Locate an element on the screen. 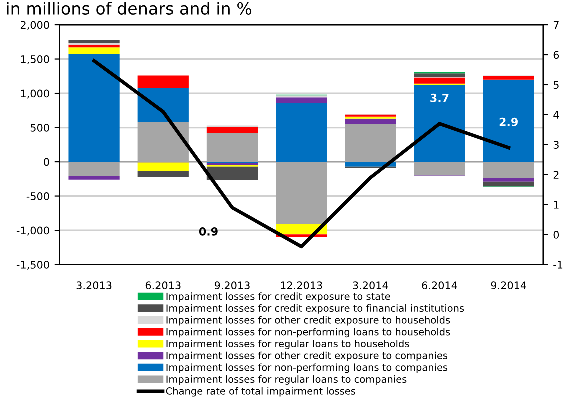  y-tick-label: 2,000 is located at coordinates (35, 25).